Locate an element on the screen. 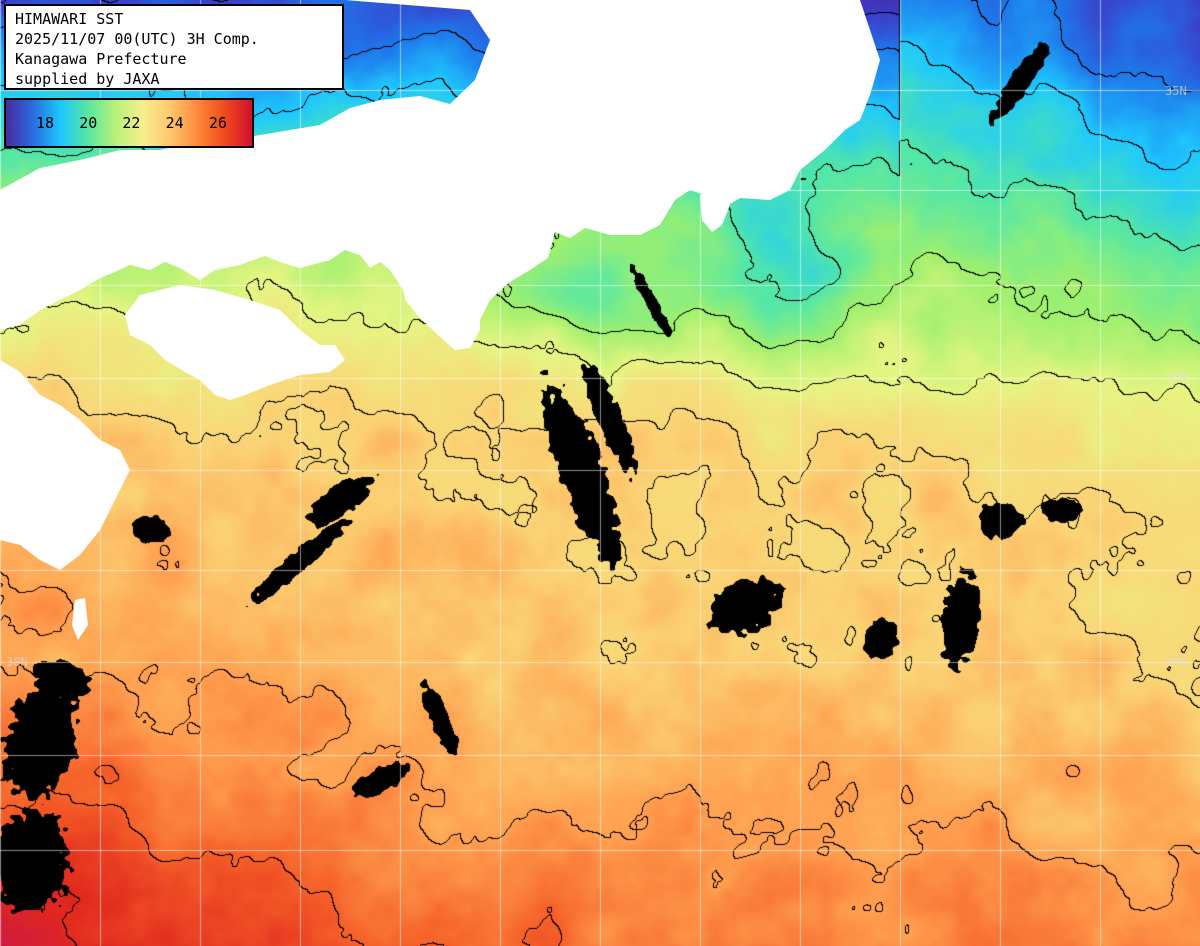 This screenshot has width=1200, height=946. product-title: HIMAWARI SST is located at coordinates (69, 19).